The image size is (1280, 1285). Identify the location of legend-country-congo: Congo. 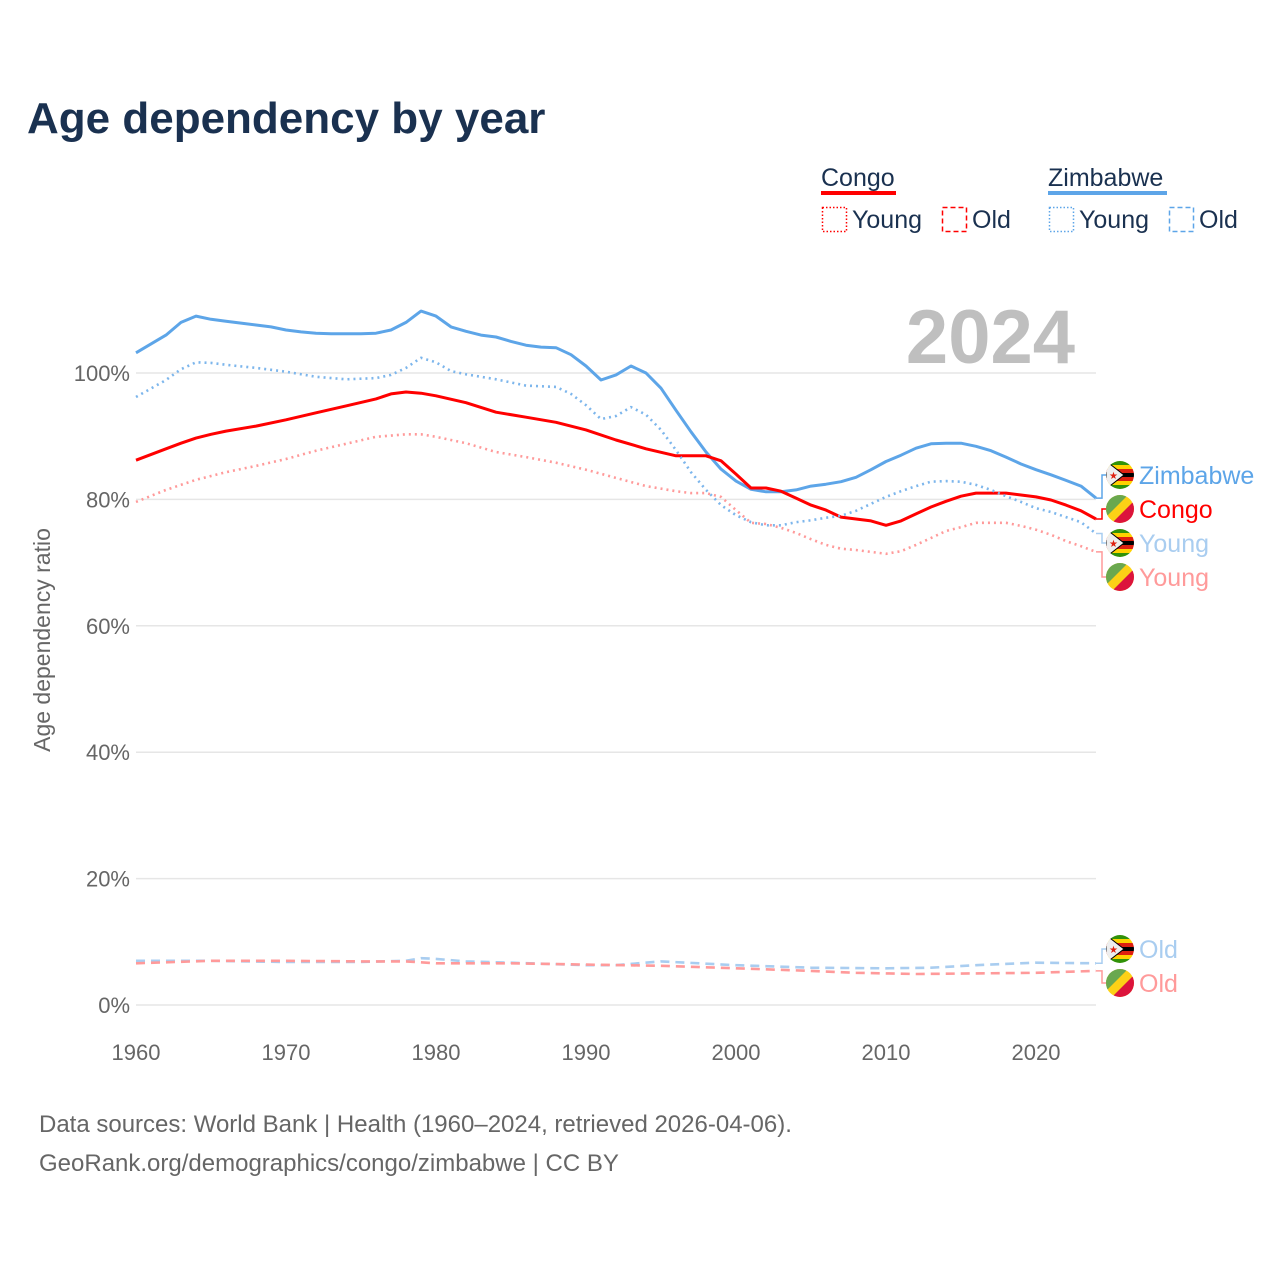
(858, 178).